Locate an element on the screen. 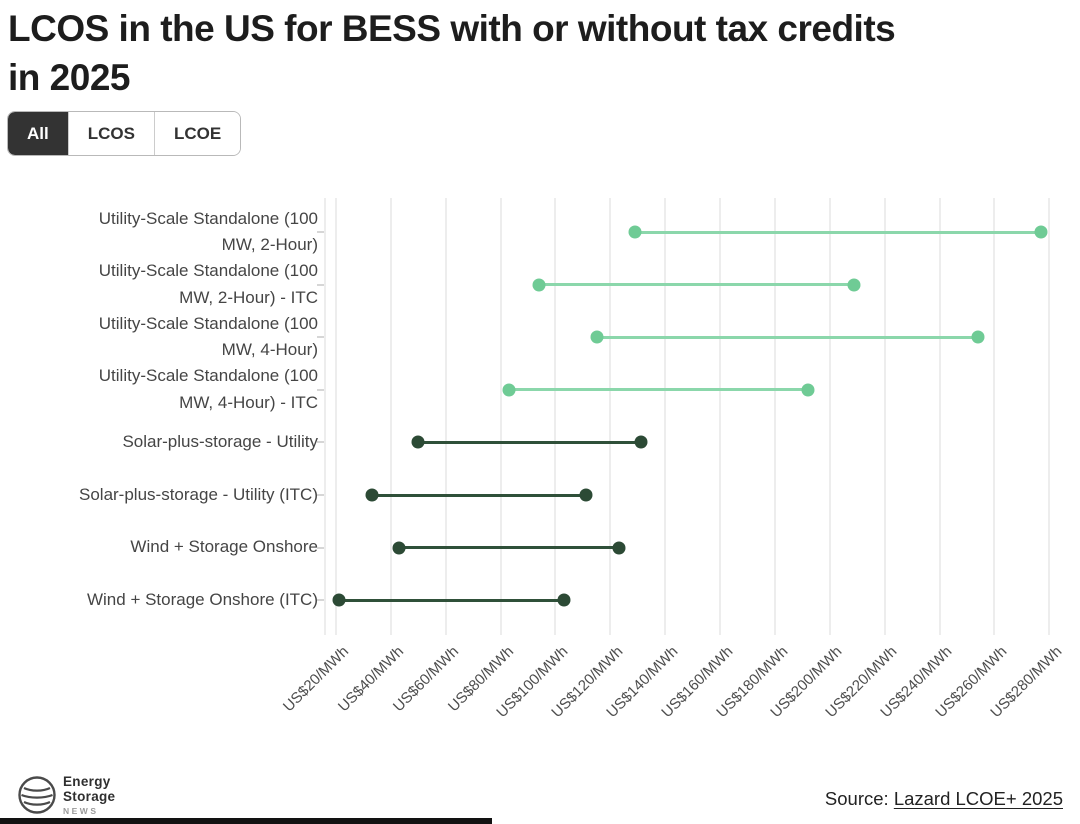 Image resolution: width=1080 pixels, height=824 pixels. embed-bottom-bar is located at coordinates (246, 821).